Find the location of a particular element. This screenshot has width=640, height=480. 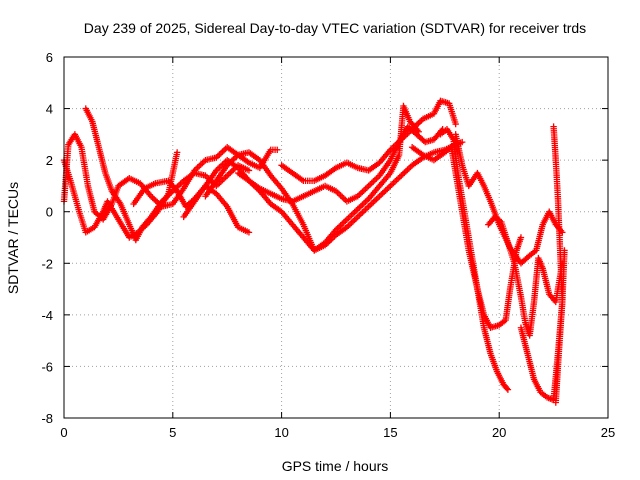

x-tick-label: 0 is located at coordinates (63, 432).